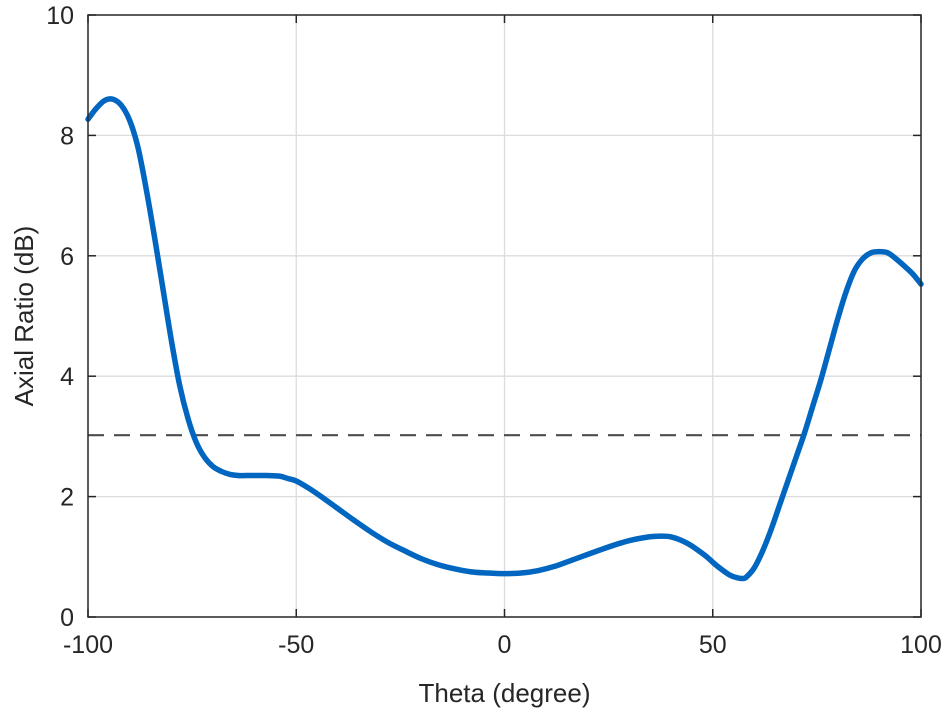  What do you see at coordinates (67, 136) in the screenshot?
I see `y-tick-label: 8` at bounding box center [67, 136].